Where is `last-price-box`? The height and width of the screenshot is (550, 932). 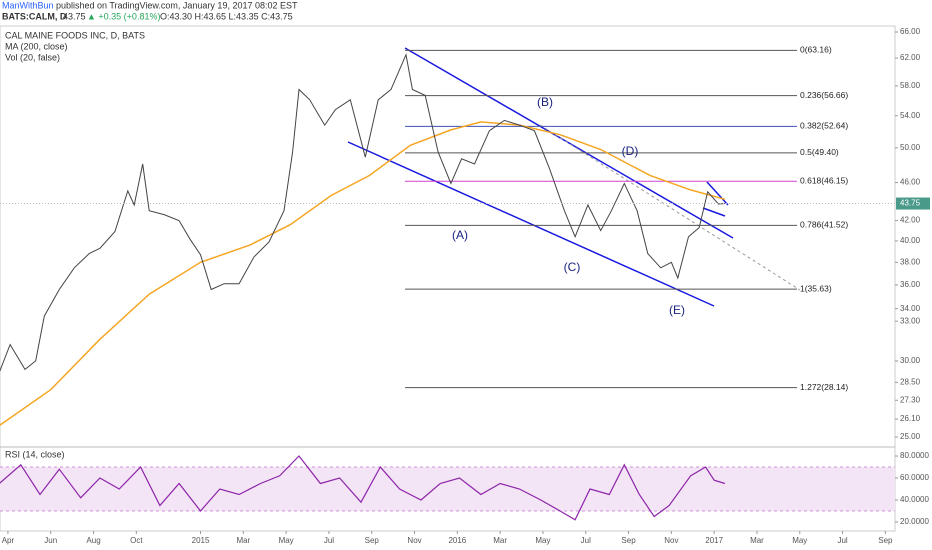
last-price-box is located at coordinates (913, 203).